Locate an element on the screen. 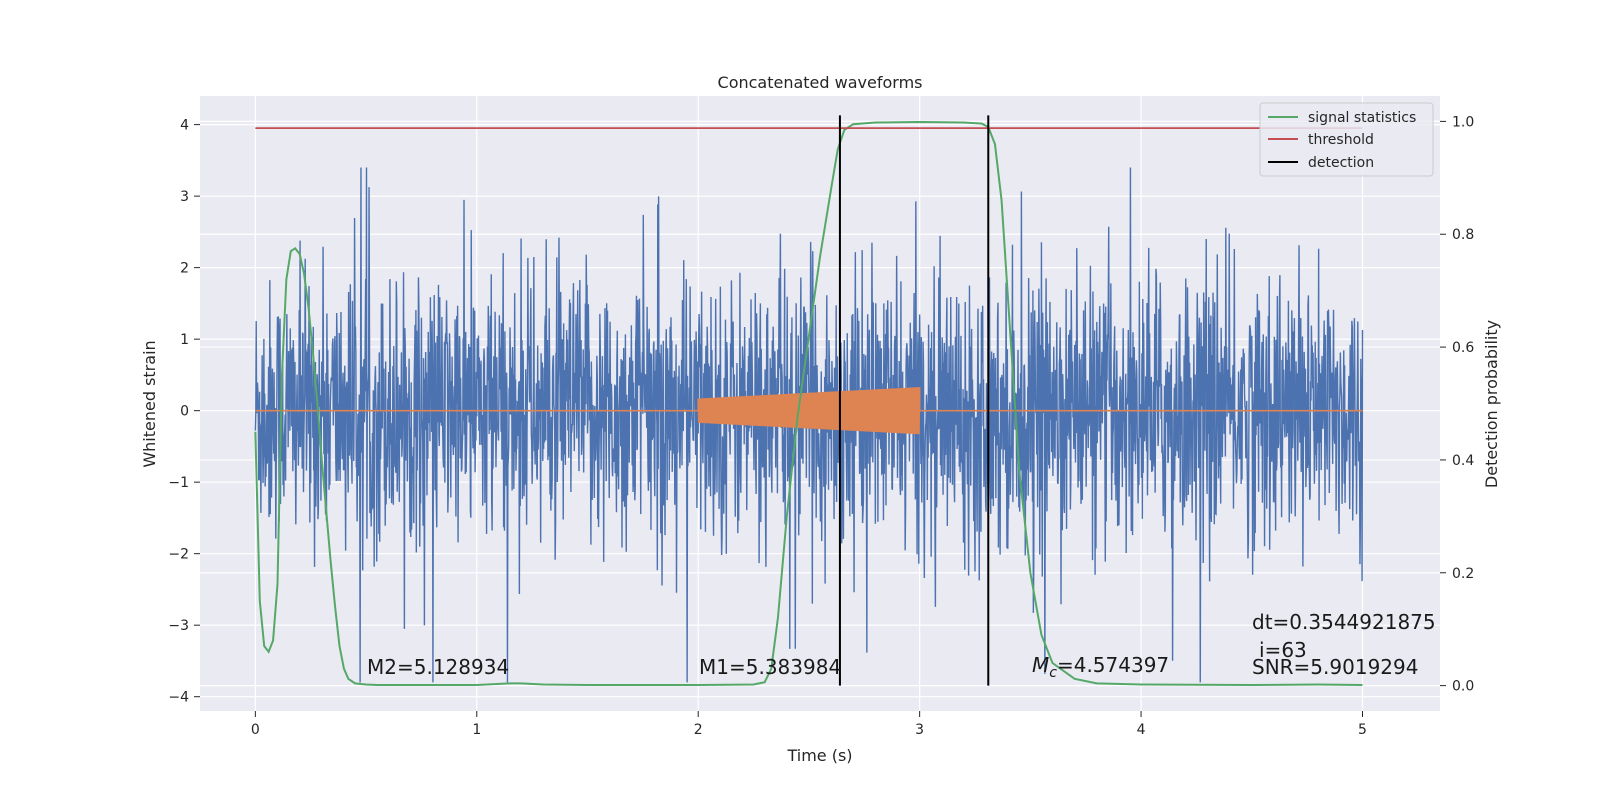 The image size is (1600, 800). y-tick-label-2: −2 is located at coordinates (178, 555).